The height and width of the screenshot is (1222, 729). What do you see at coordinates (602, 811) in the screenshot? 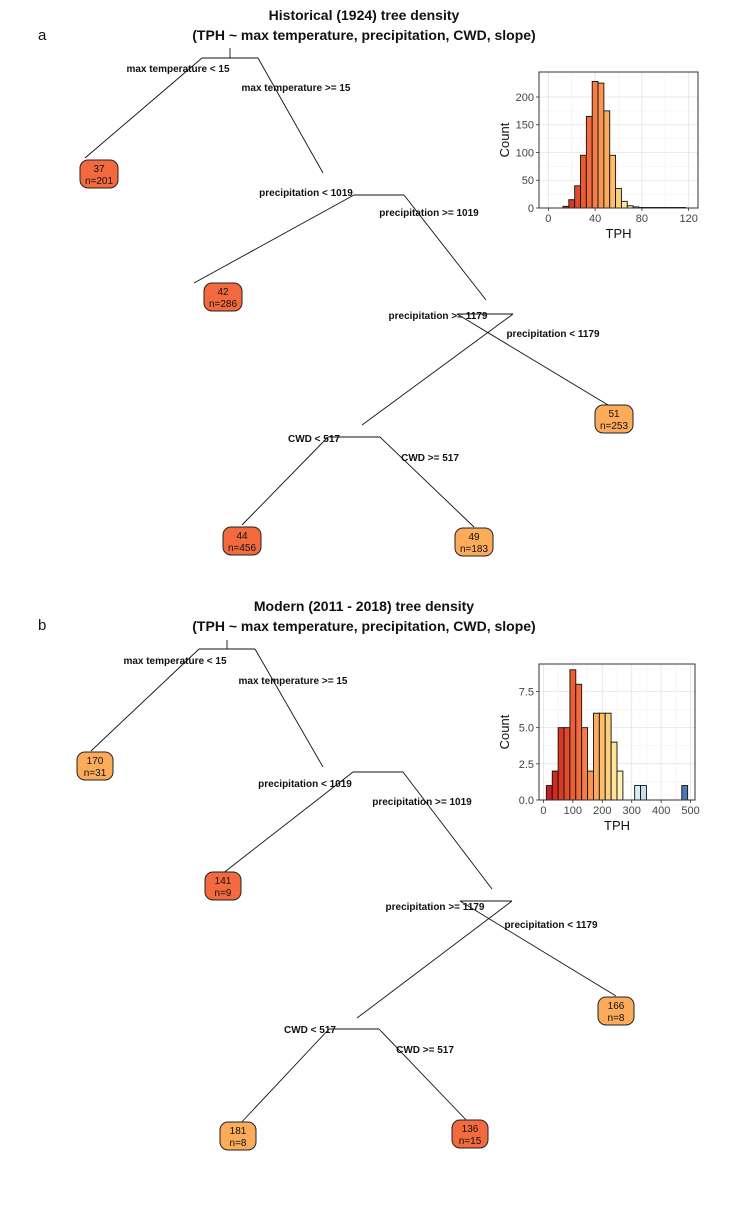
I see `x-tick-label: 200` at bounding box center [602, 811].